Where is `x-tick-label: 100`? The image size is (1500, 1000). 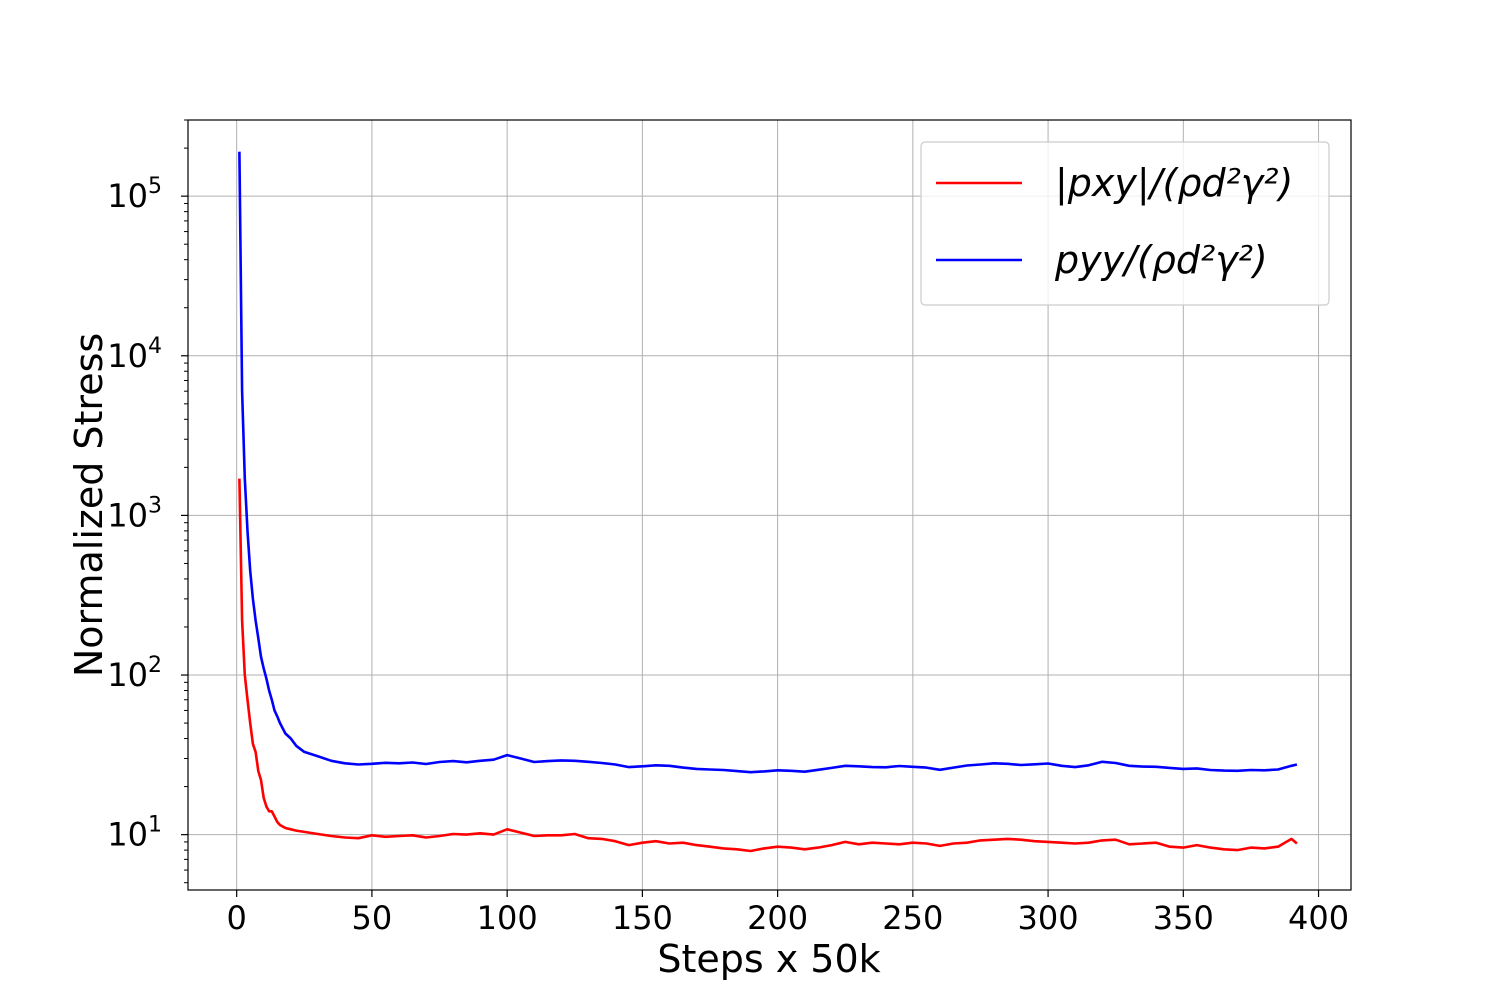 x-tick-label: 100 is located at coordinates (507, 918).